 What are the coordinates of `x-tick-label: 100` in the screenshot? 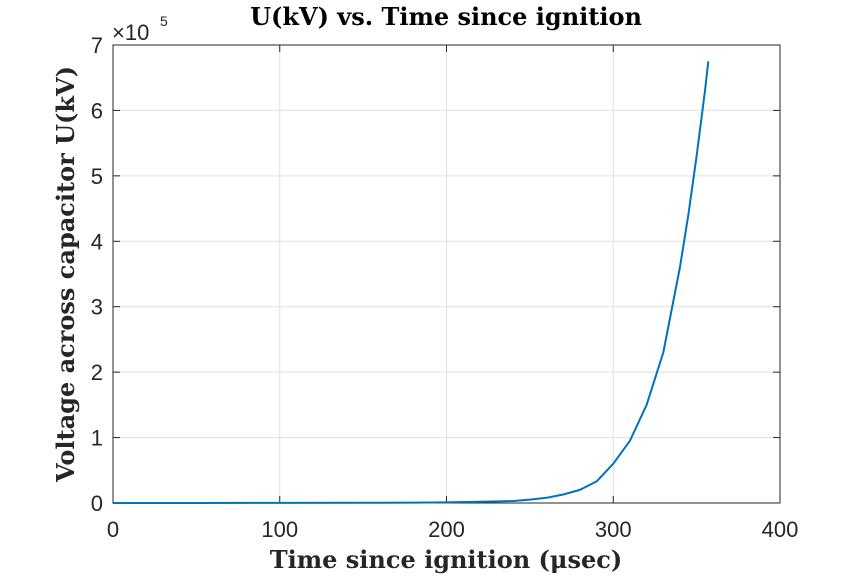 It's located at (279, 529).